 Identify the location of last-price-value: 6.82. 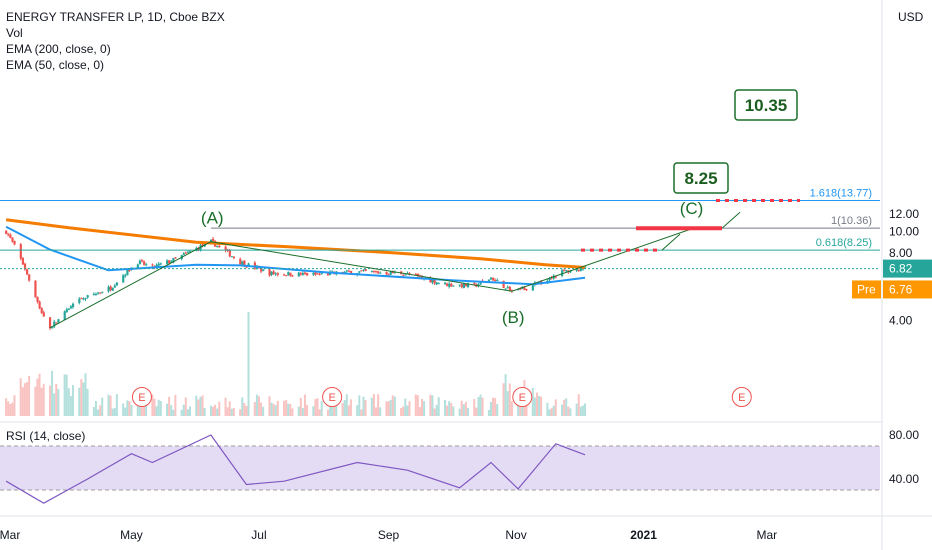
(901, 269).